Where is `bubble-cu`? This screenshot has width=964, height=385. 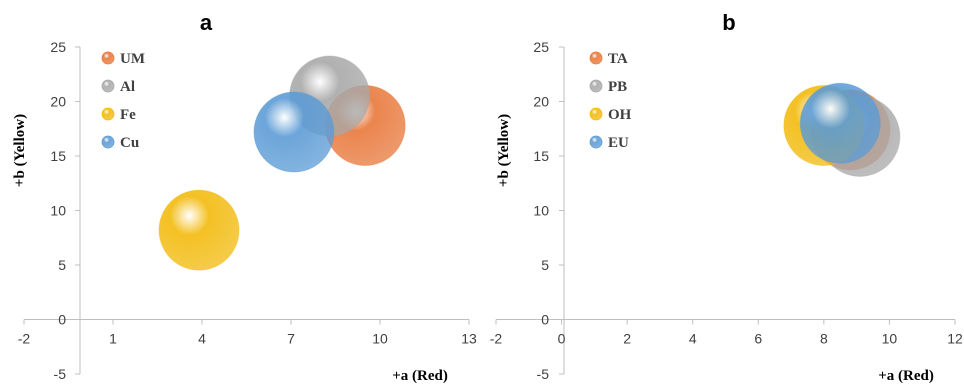 bubble-cu is located at coordinates (294, 132).